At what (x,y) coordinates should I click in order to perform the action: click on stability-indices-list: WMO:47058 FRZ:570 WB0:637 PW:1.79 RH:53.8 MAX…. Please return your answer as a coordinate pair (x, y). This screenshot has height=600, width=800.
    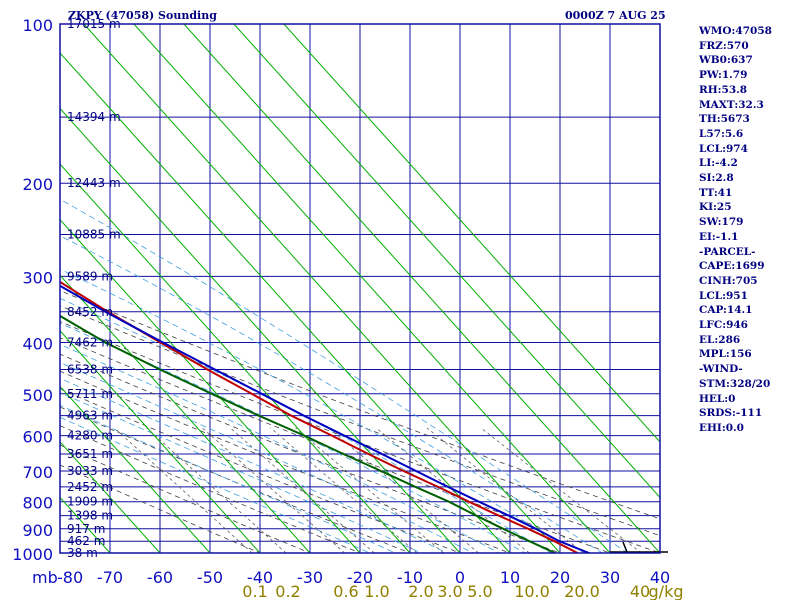
    Looking at the image, I should click on (735, 230).